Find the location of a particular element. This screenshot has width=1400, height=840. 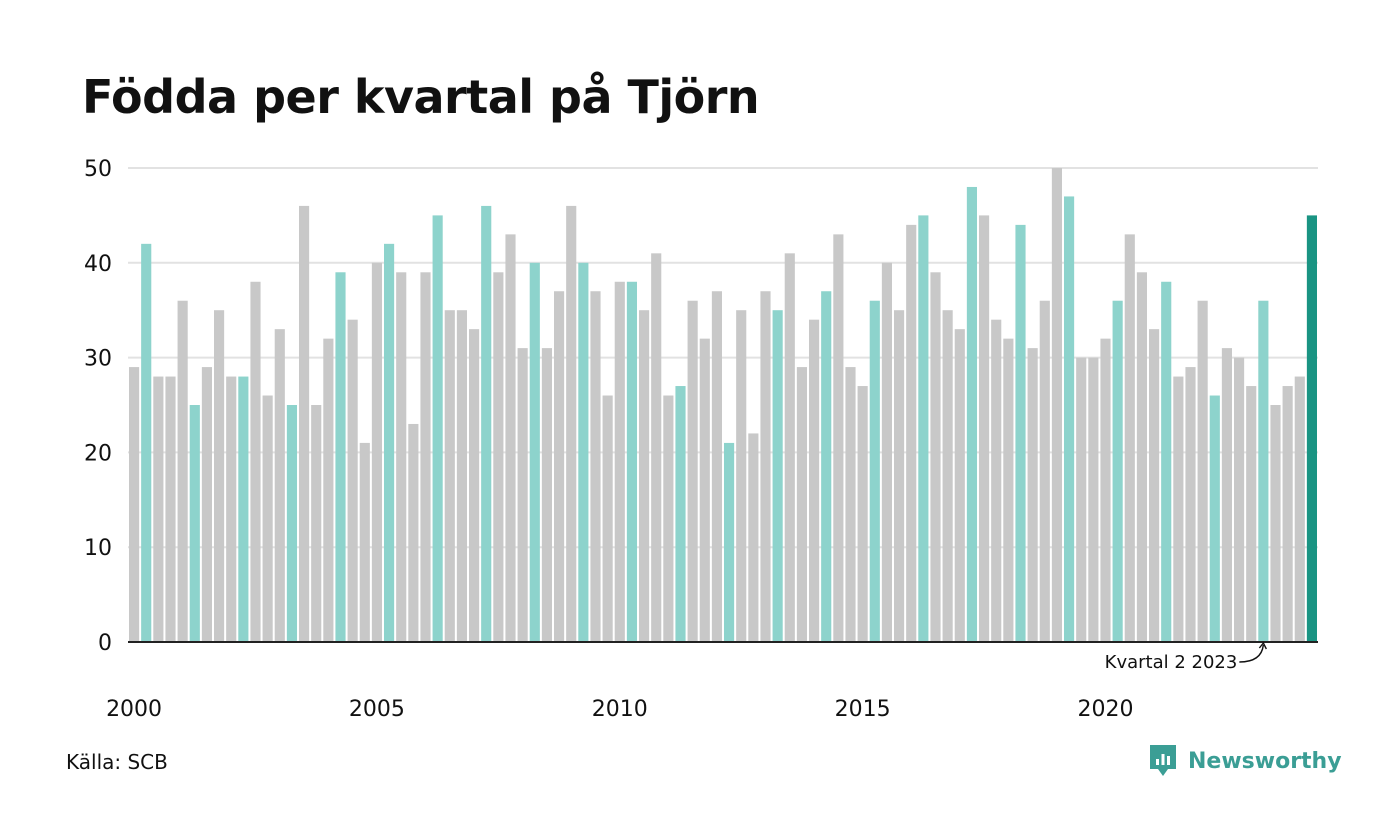

x-axis-ticks: 2000 2005 2010 2015 2020 is located at coordinates (619, 709).